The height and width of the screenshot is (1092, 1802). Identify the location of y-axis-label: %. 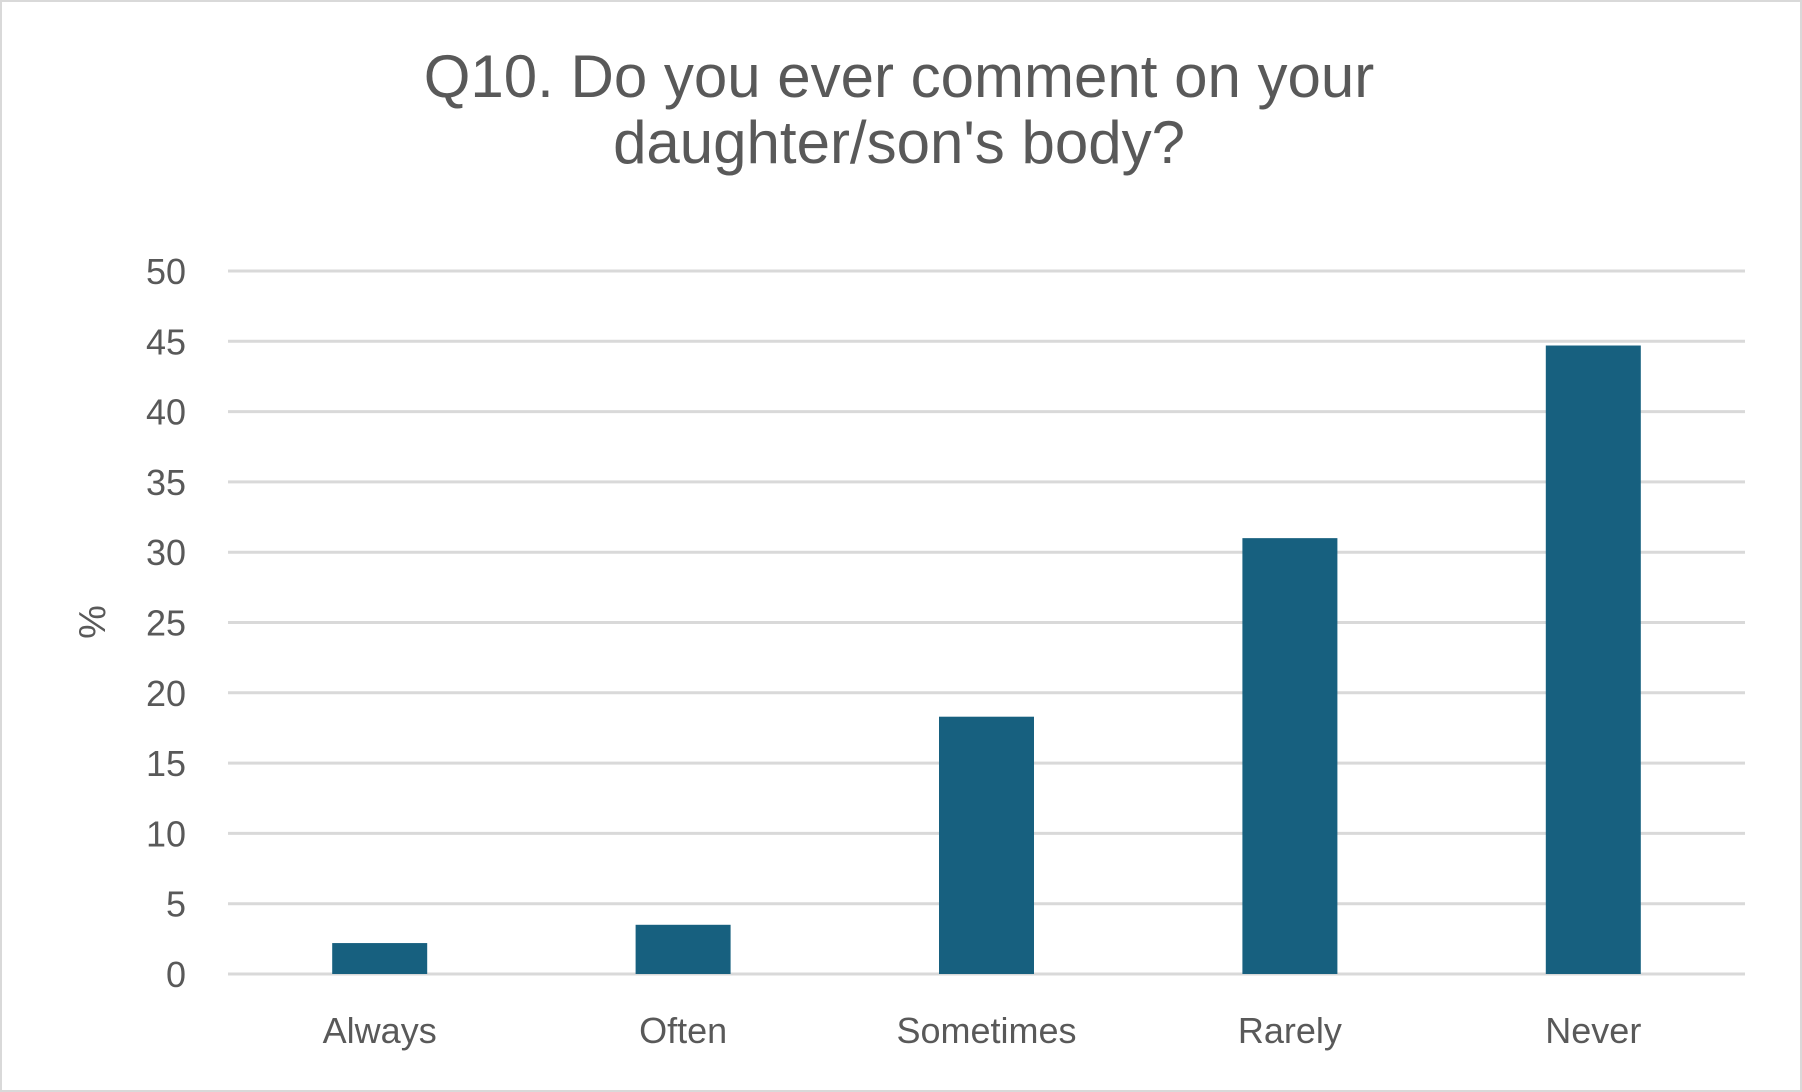
(93, 622).